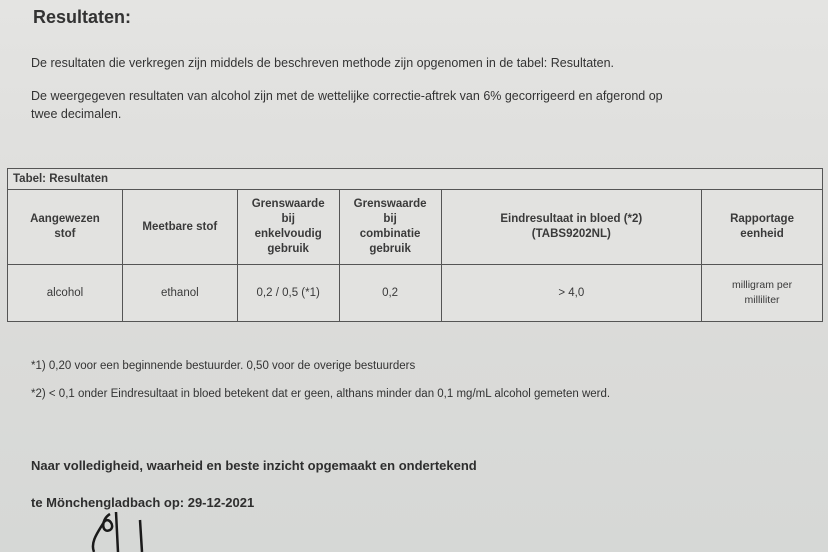 Image resolution: width=828 pixels, height=552 pixels. I want to click on header-grenswaarde-combinatie: Grenswaarde bij combinatie gebruik, so click(390, 227).